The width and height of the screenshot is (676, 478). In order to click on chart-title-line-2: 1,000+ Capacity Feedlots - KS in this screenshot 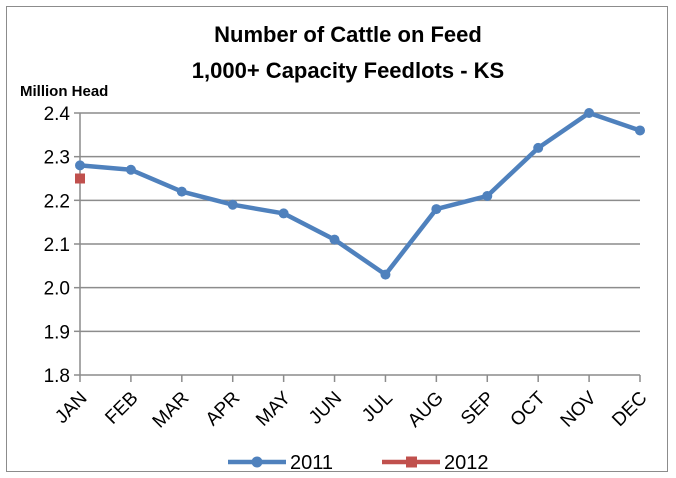, I will do `click(348, 70)`.